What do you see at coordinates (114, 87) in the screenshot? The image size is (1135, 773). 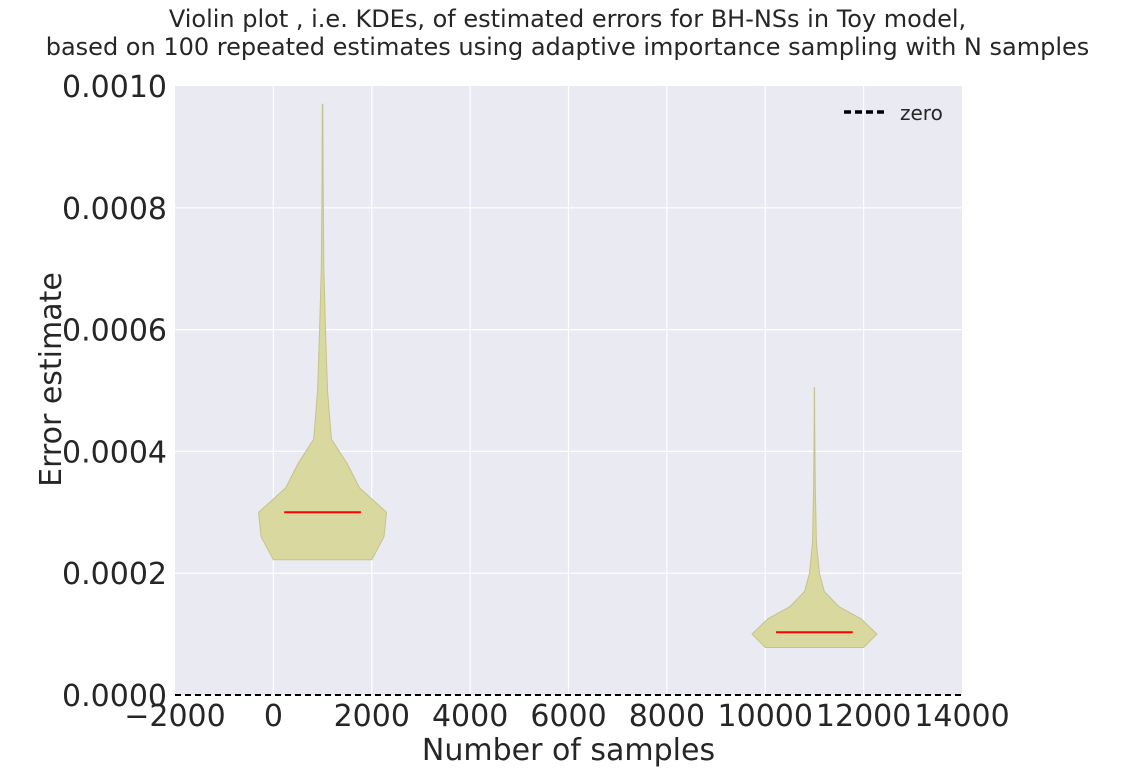 I see `y-tick-label: 0.0010` at bounding box center [114, 87].